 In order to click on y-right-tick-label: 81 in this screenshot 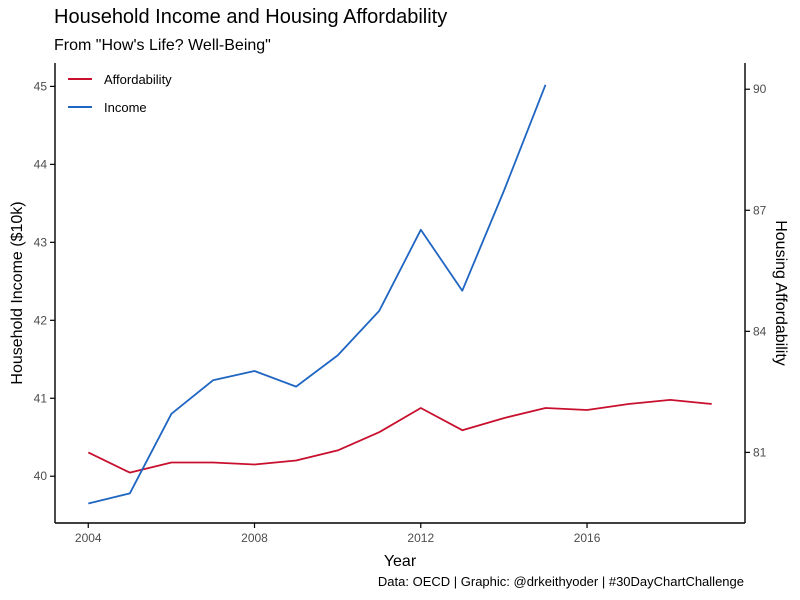, I will do `click(760, 452)`.